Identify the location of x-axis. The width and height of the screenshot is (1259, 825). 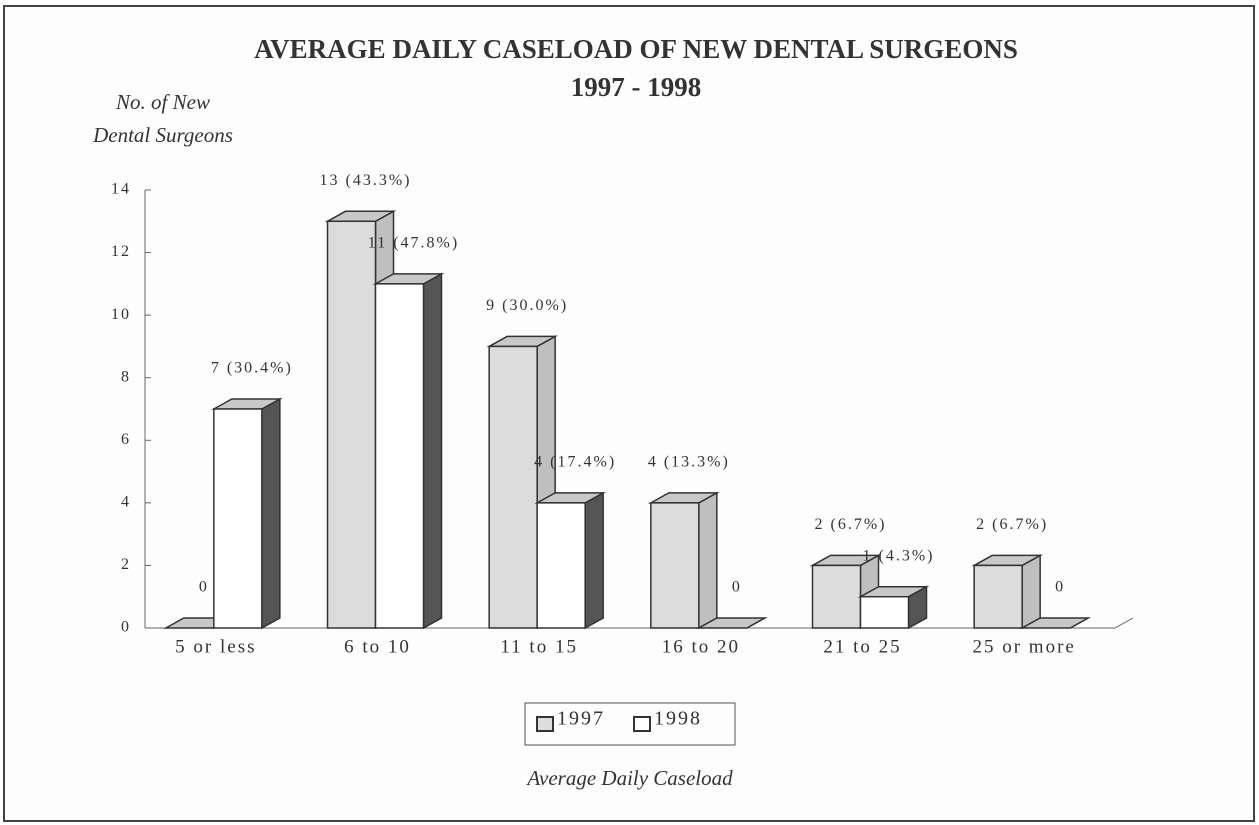
(639, 623).